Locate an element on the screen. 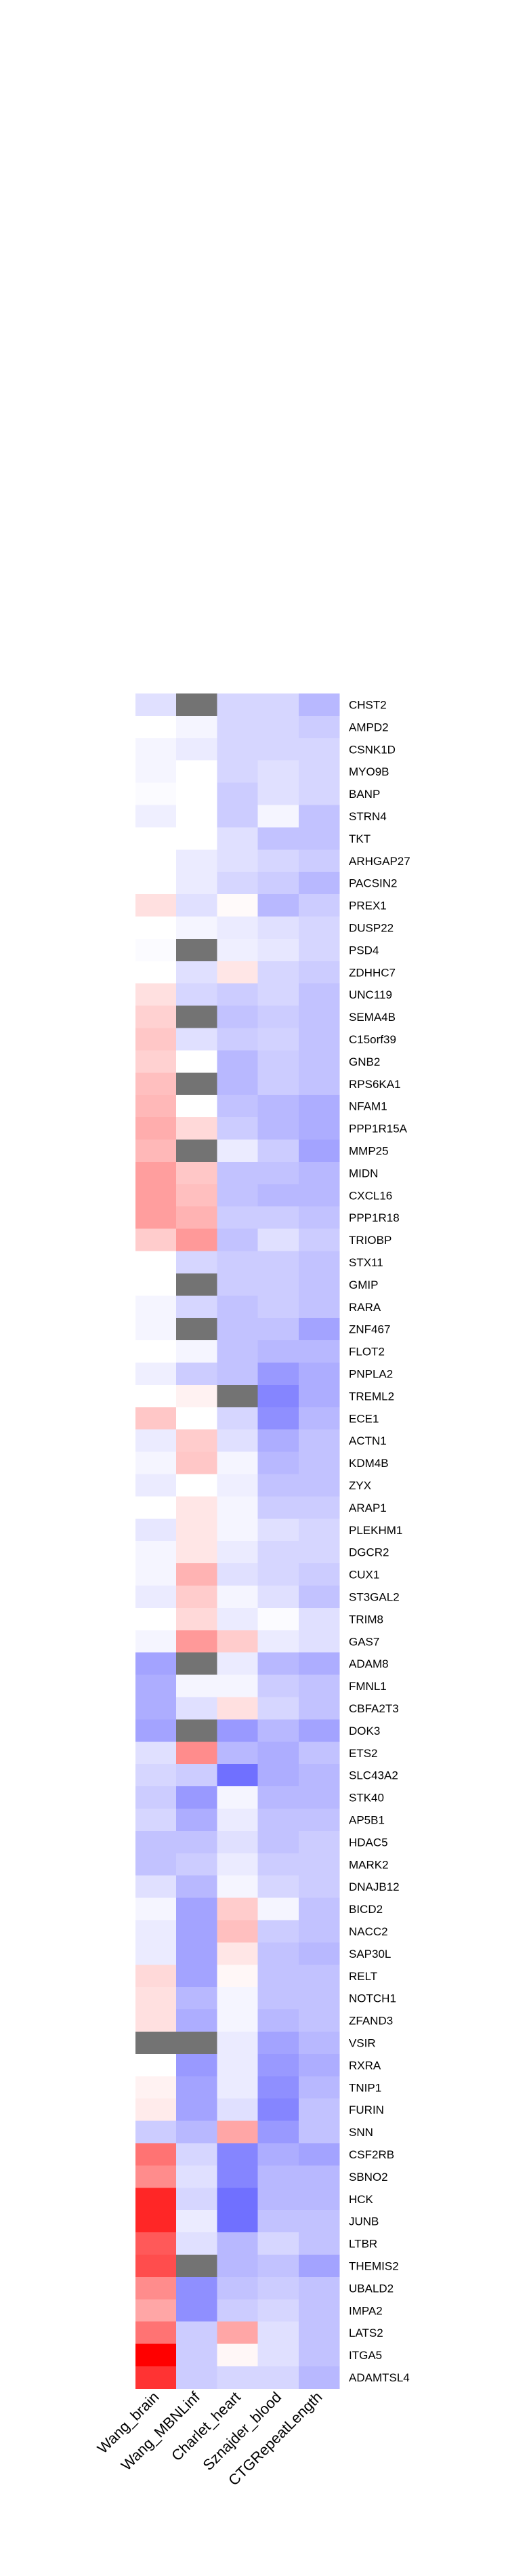 Image resolution: width=508 pixels, height=2576 pixels. row-label: TNIP1 is located at coordinates (365, 2087).